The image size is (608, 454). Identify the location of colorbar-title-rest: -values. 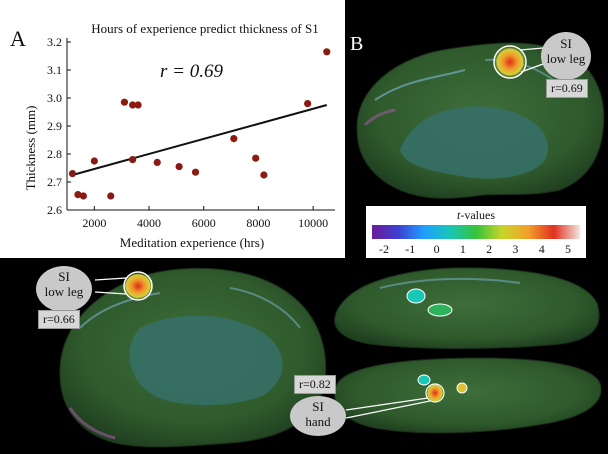
(477, 215).